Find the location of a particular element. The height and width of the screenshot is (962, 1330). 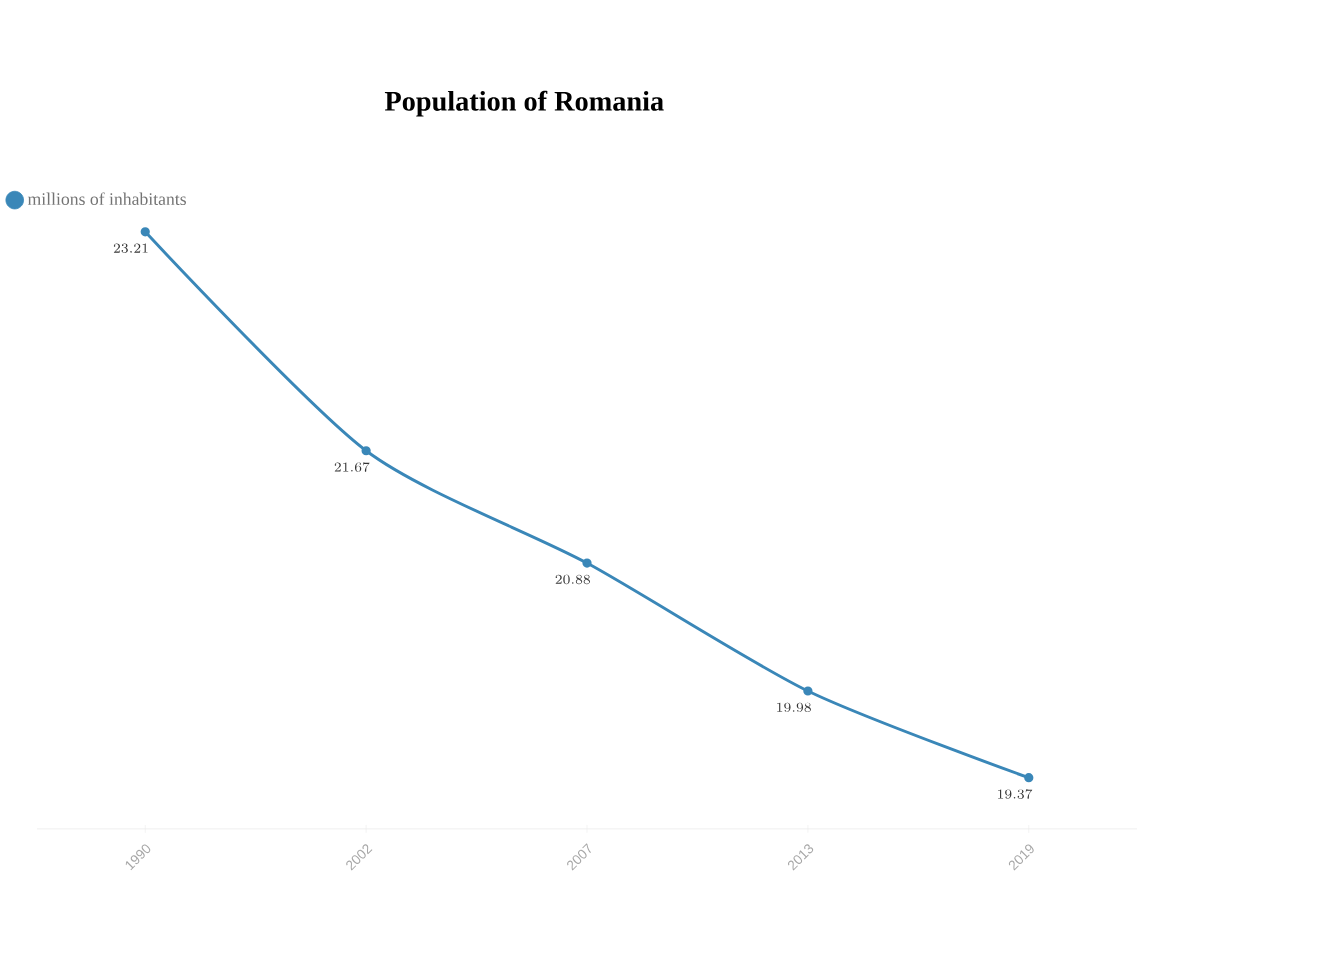

legend-label: millions of inhabitants is located at coordinates (106, 198).